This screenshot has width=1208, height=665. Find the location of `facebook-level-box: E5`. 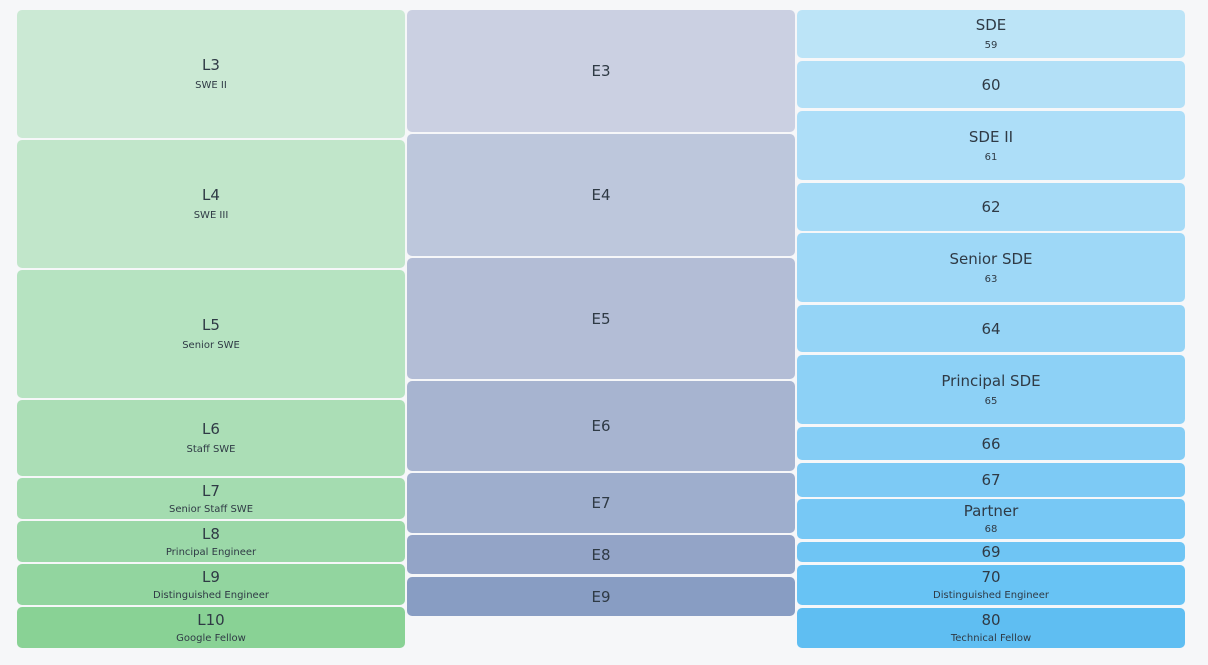

facebook-level-box: E5 is located at coordinates (601, 318).